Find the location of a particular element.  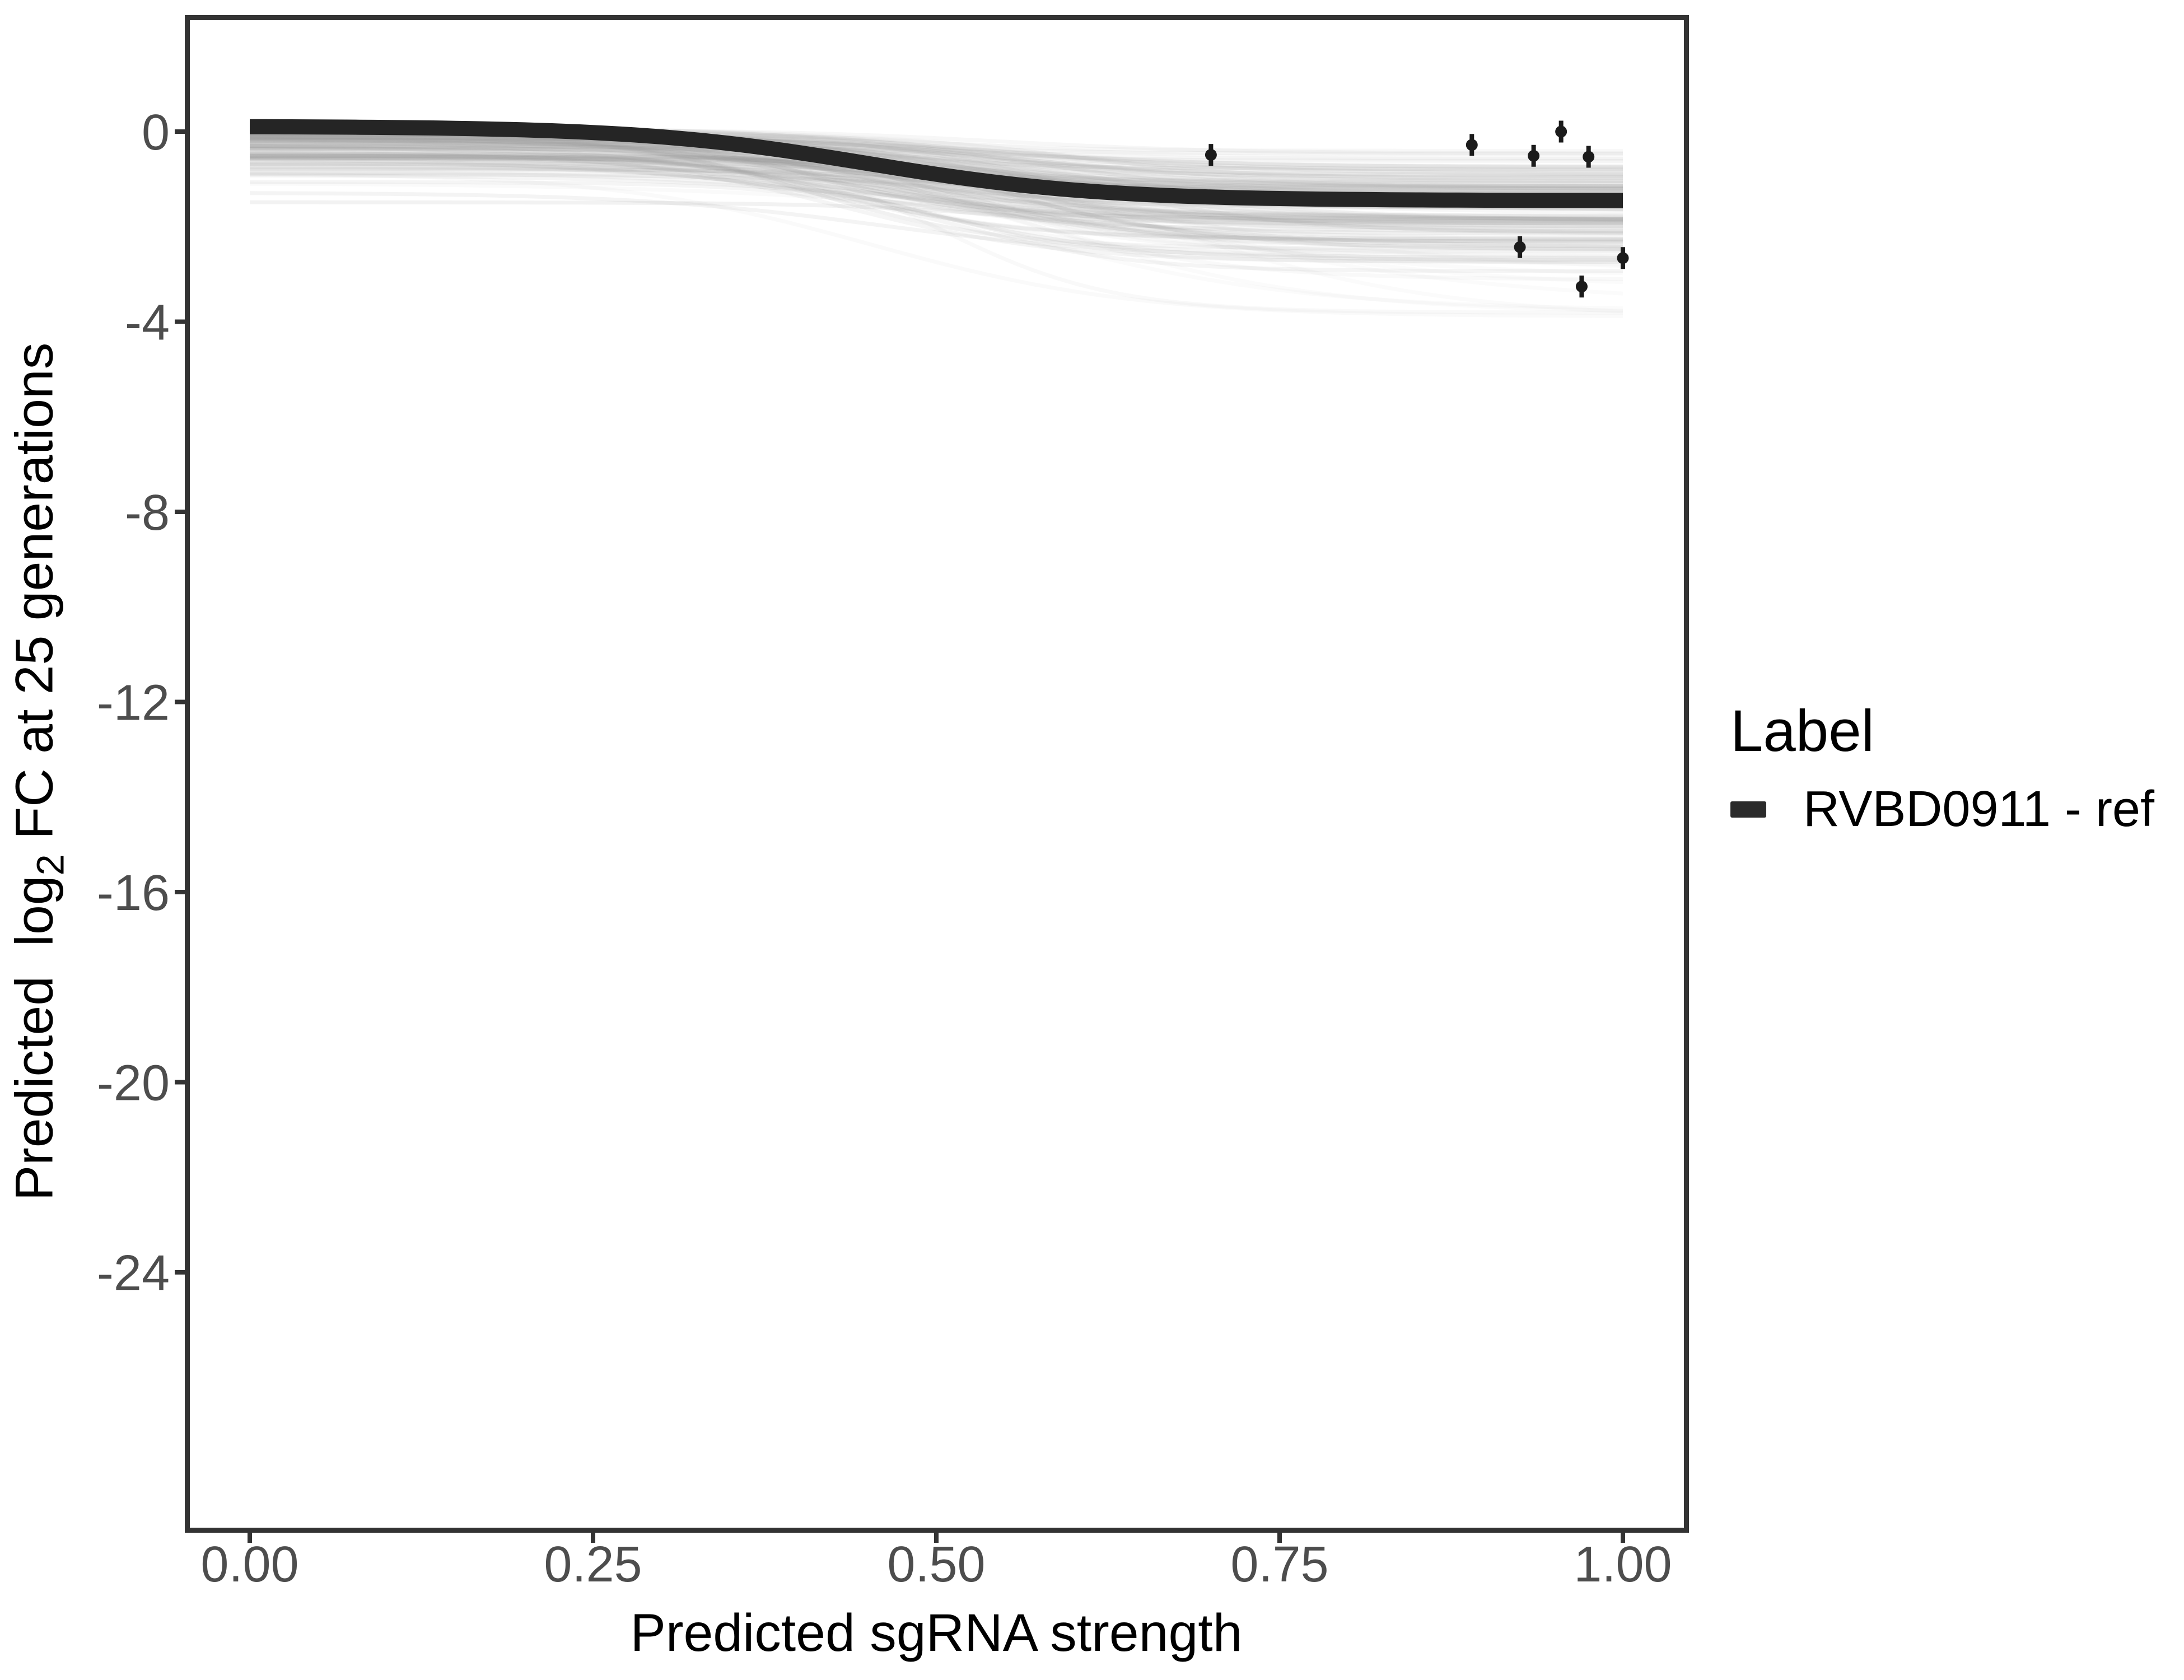

legend-item-label: RVBD0911 - ref is located at coordinates (1979, 809).